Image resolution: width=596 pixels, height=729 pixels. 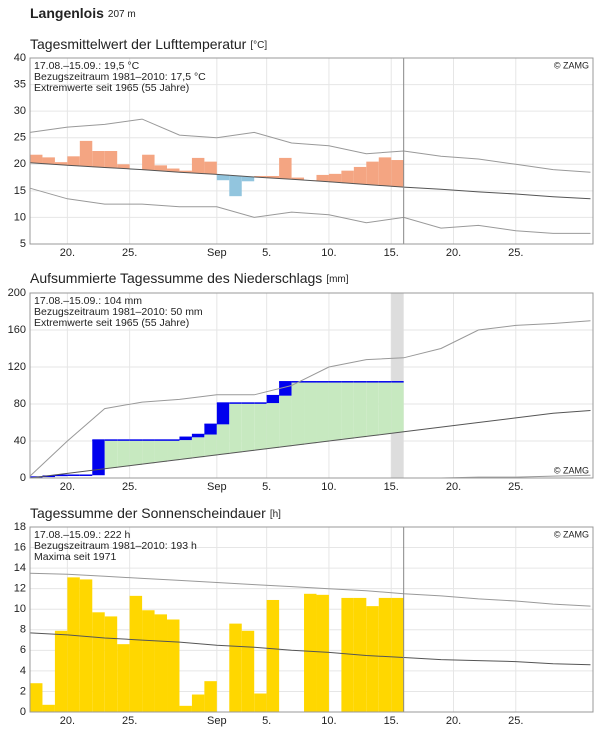 What do you see at coordinates (337, 279) in the screenshot?
I see `panel-unit: [mm]` at bounding box center [337, 279].